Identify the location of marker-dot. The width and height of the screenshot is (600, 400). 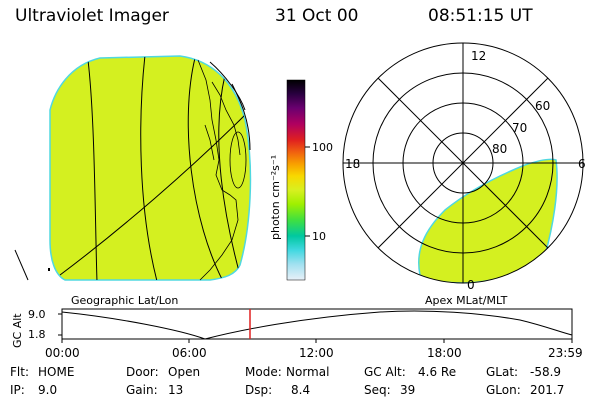
(49, 269).